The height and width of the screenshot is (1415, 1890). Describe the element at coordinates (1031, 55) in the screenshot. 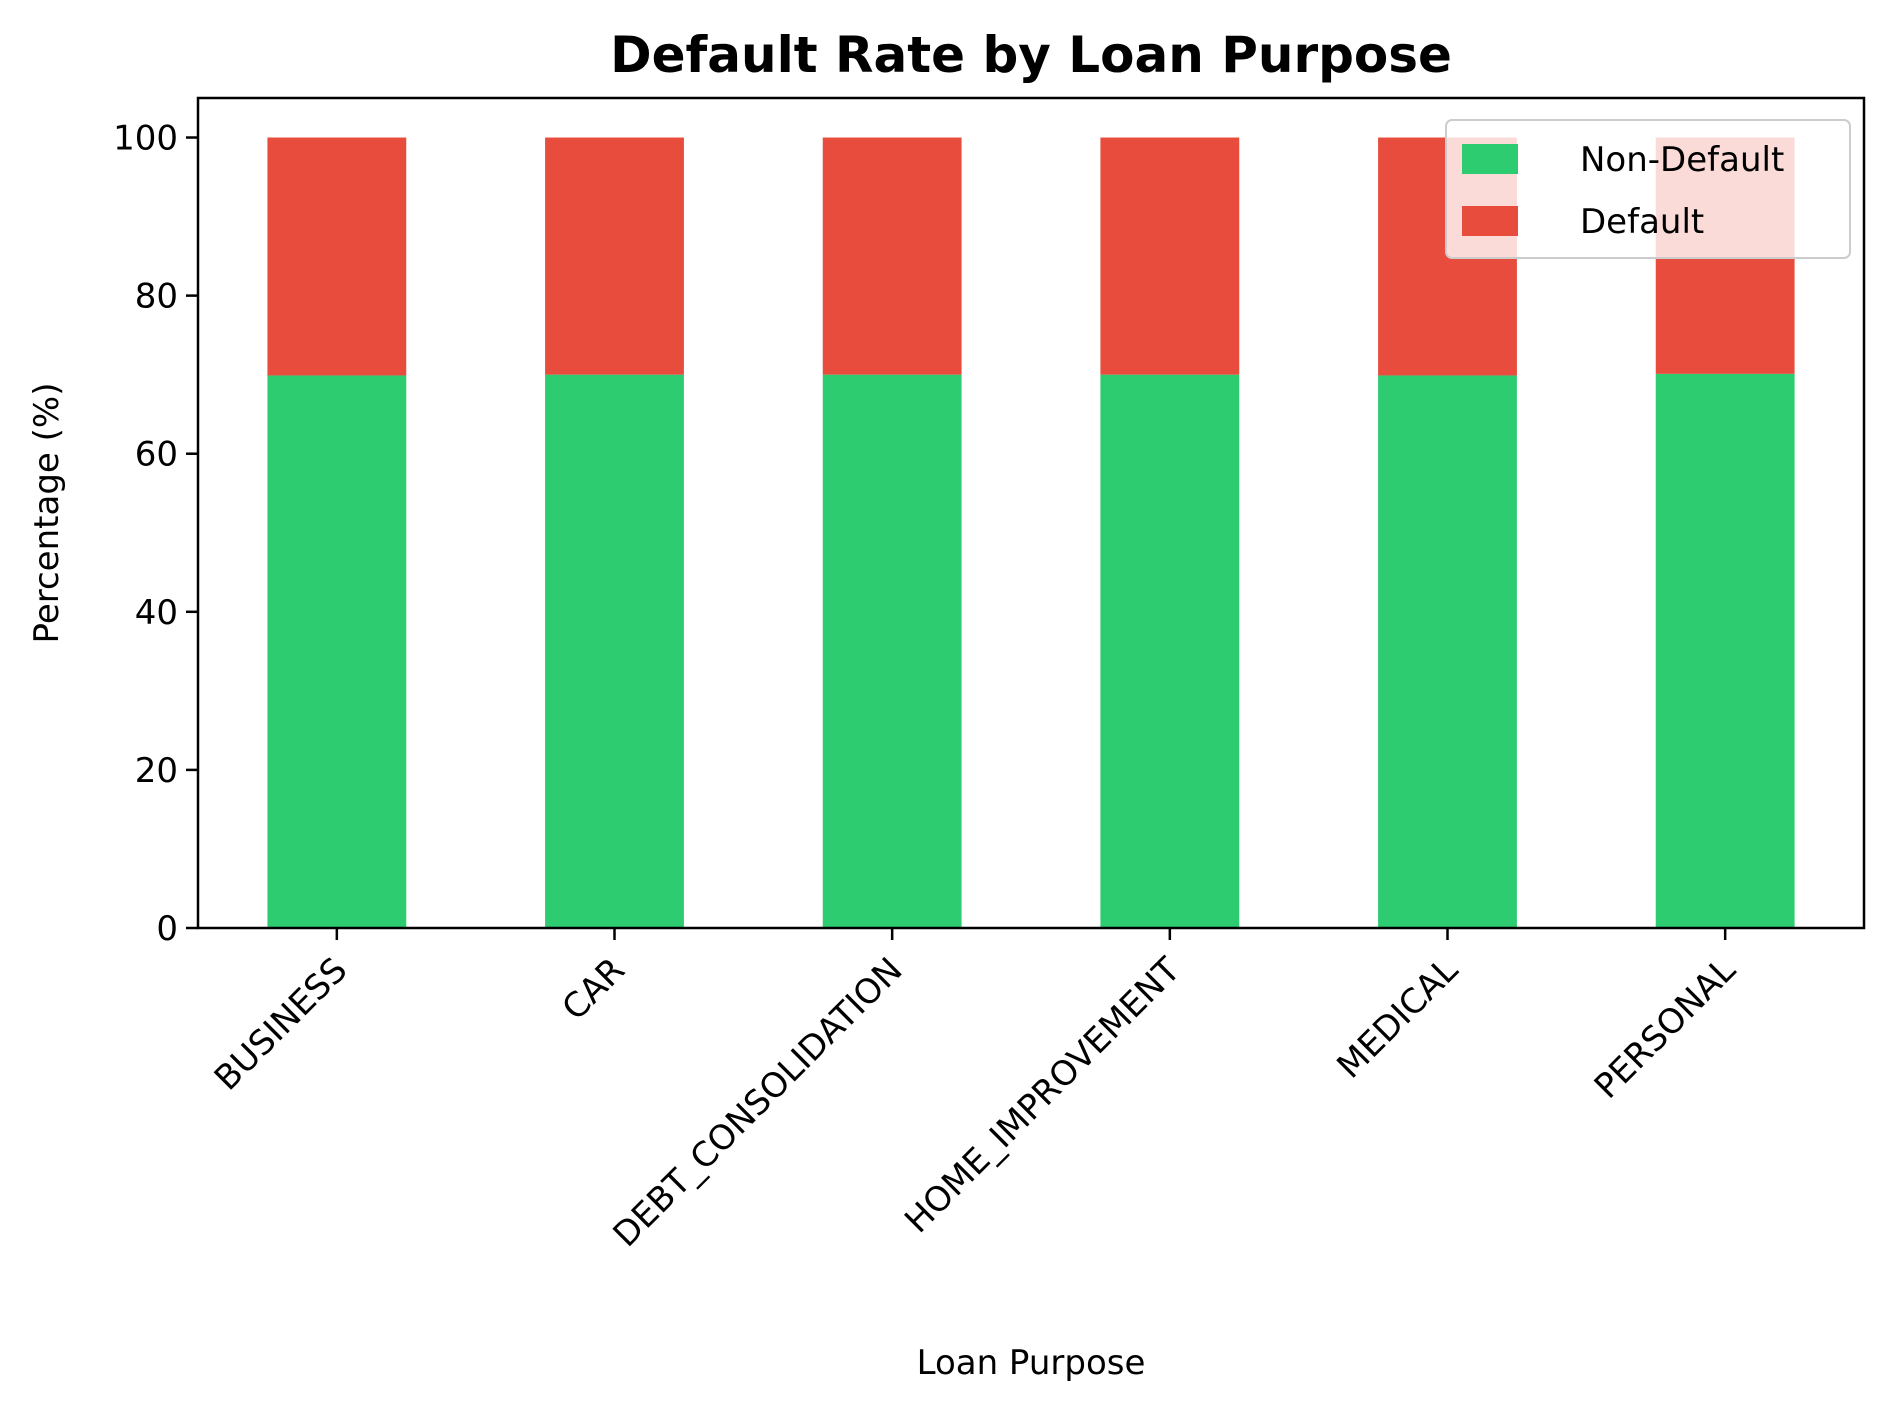

I see `chart-title: Default Rate by Loan Purpose` at that location.